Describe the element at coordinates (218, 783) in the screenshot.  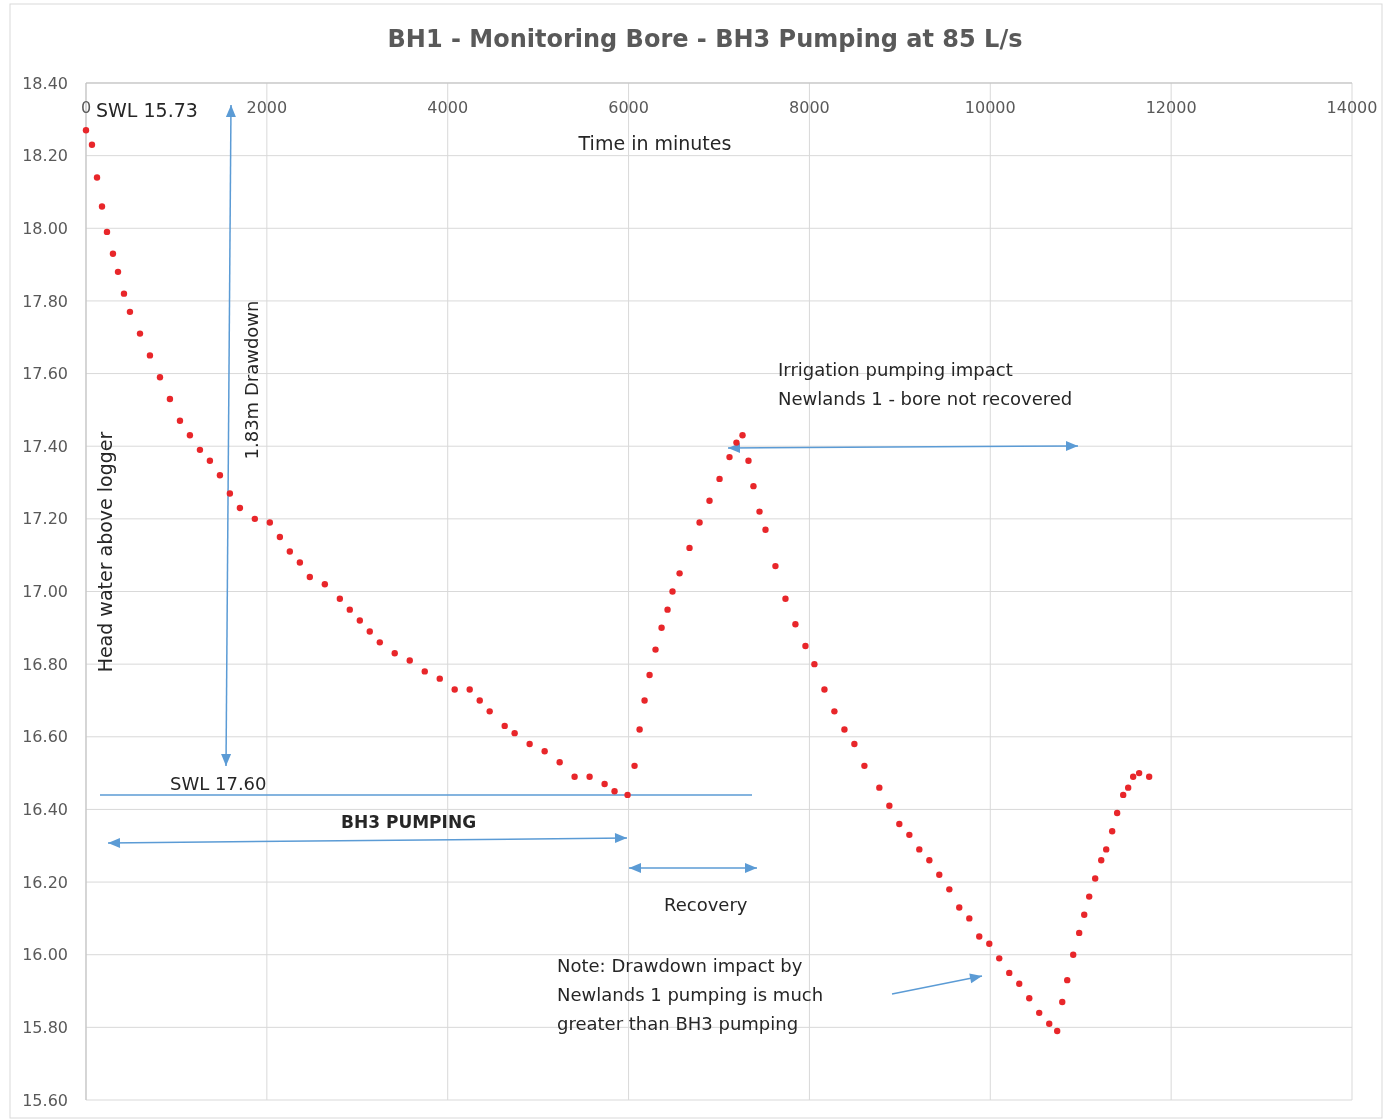
I see `ref-line-label: SWL 17.60` at that location.